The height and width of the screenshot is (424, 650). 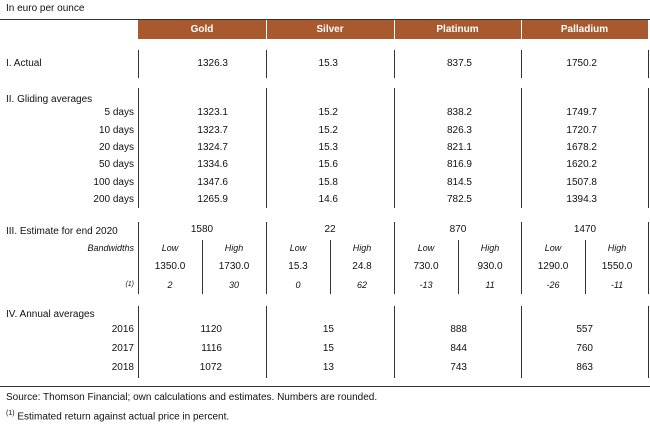 What do you see at coordinates (122, 367) in the screenshot?
I see `annual-row-label: 2018` at bounding box center [122, 367].